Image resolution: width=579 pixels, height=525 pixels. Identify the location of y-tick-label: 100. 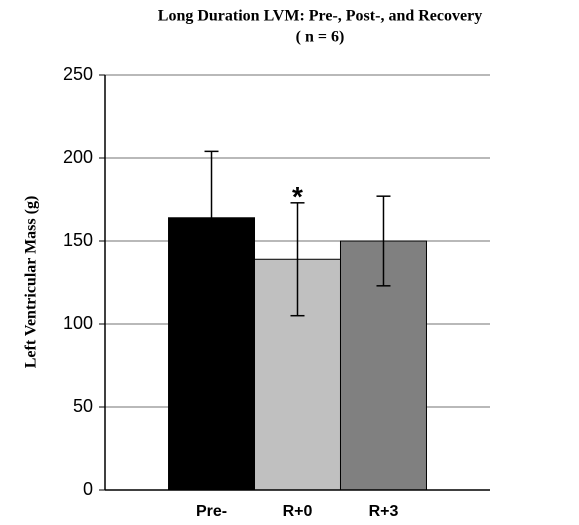
(78, 323).